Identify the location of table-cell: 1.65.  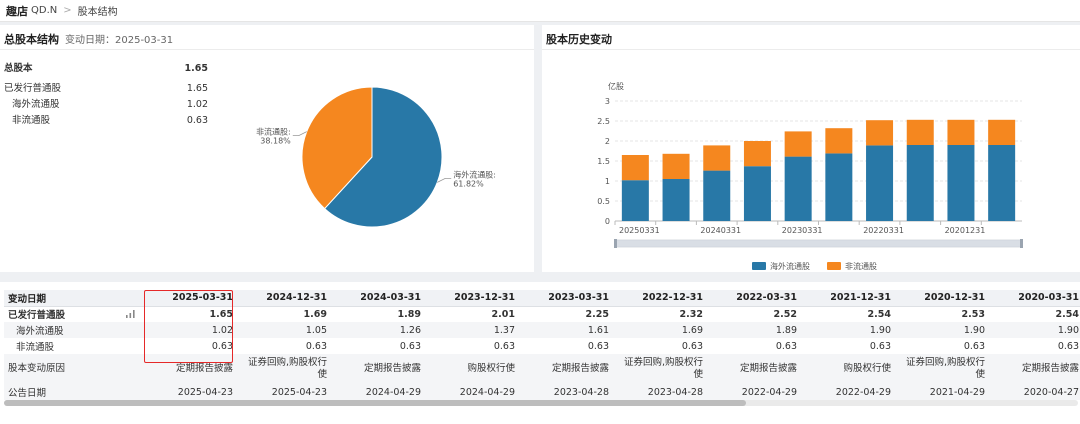
(221, 314).